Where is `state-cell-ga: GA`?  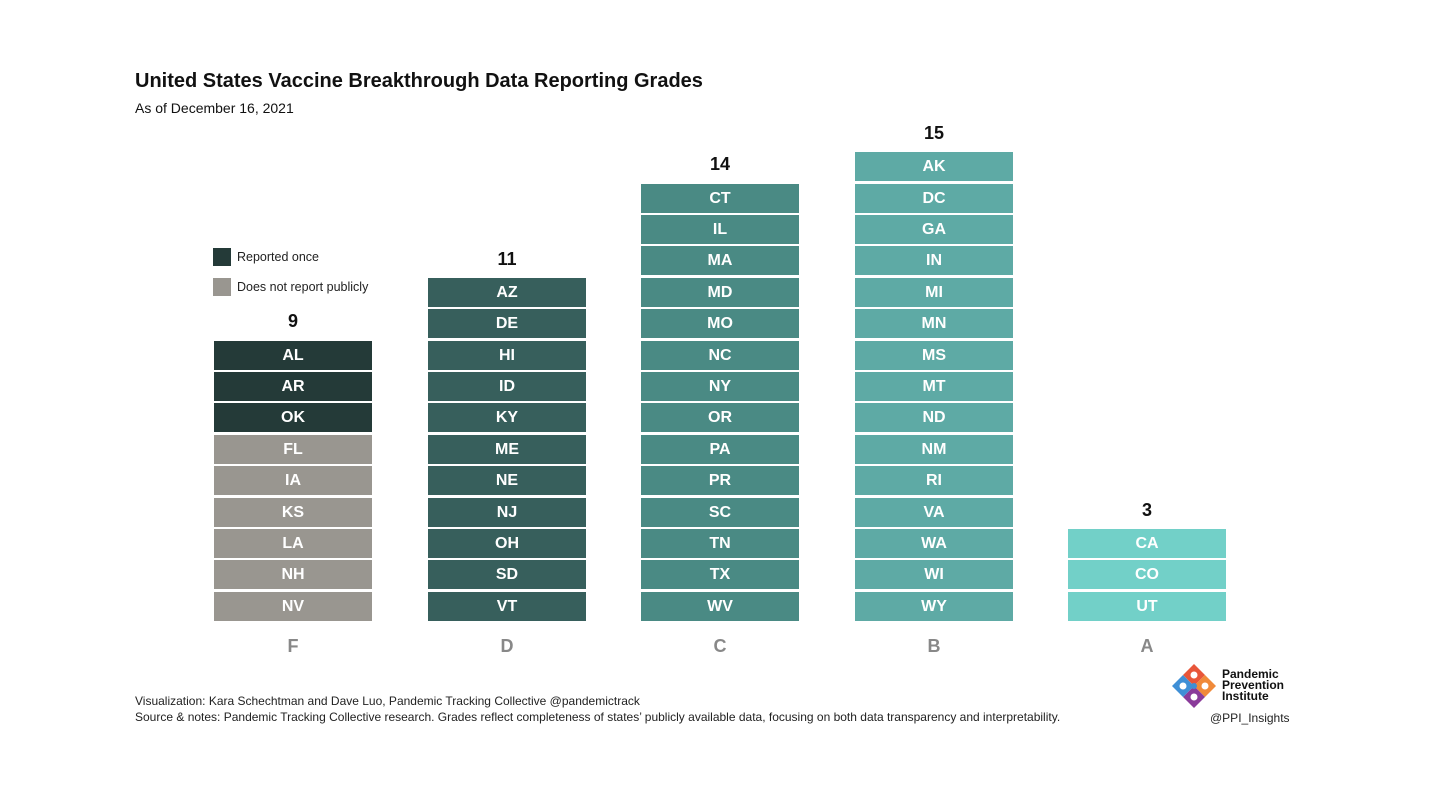
state-cell-ga: GA is located at coordinates (934, 229).